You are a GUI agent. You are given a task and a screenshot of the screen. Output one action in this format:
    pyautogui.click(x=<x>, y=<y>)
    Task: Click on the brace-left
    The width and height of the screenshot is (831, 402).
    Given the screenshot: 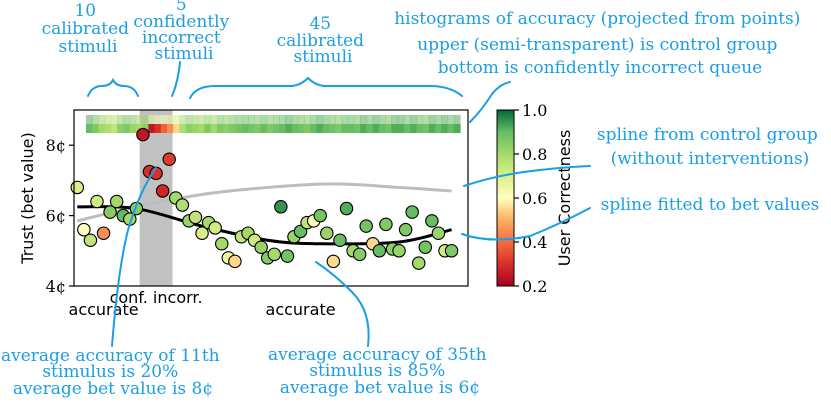 What is the action you would take?
    pyautogui.click(x=113, y=87)
    